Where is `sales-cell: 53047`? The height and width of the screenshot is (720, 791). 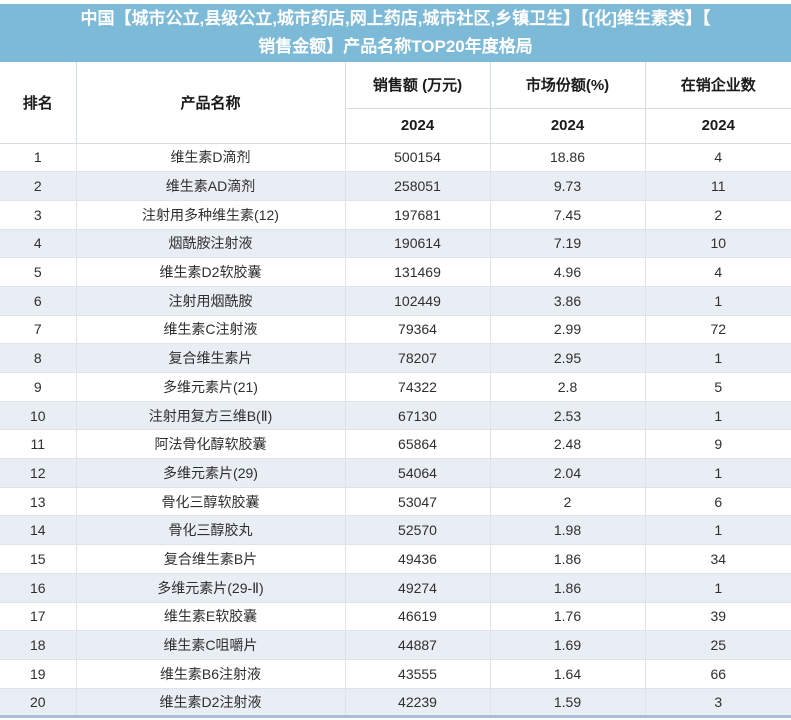 sales-cell: 53047 is located at coordinates (417, 501).